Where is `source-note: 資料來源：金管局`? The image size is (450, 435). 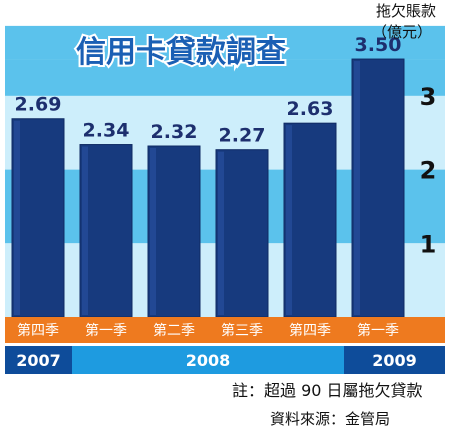 source-note: 資料來源：金管局 is located at coordinates (330, 419).